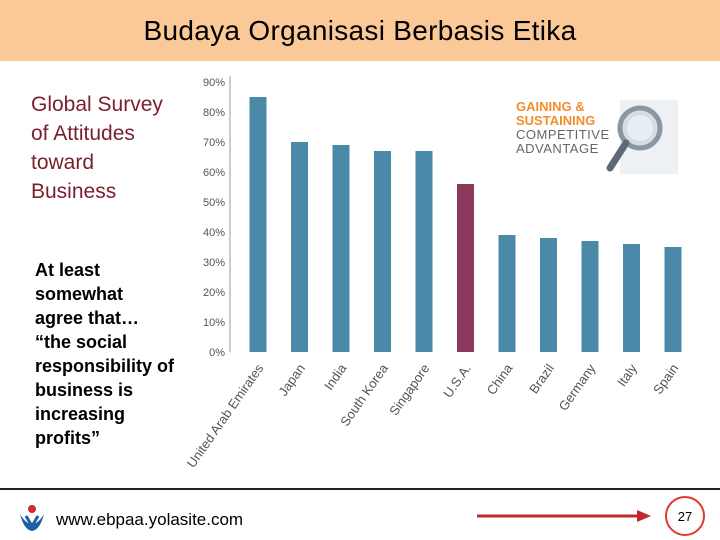 This screenshot has width=720, height=540. Describe the element at coordinates (214, 233) in the screenshot. I see `y-tick-label: 40%` at that location.